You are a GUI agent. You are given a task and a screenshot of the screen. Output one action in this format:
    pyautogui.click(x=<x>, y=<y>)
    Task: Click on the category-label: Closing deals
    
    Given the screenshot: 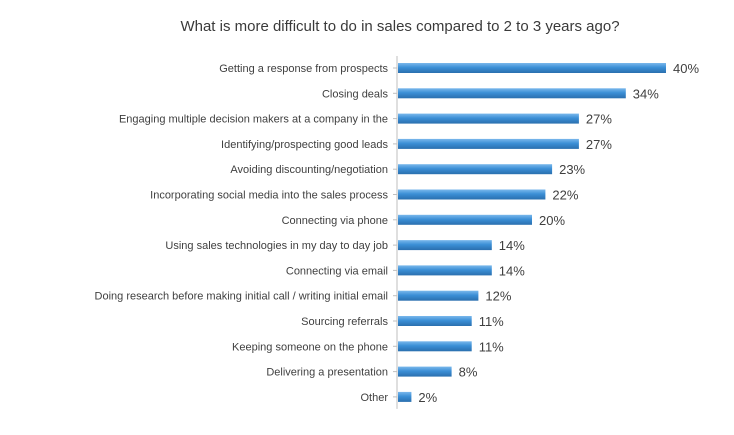 What is the action you would take?
    pyautogui.click(x=355, y=94)
    